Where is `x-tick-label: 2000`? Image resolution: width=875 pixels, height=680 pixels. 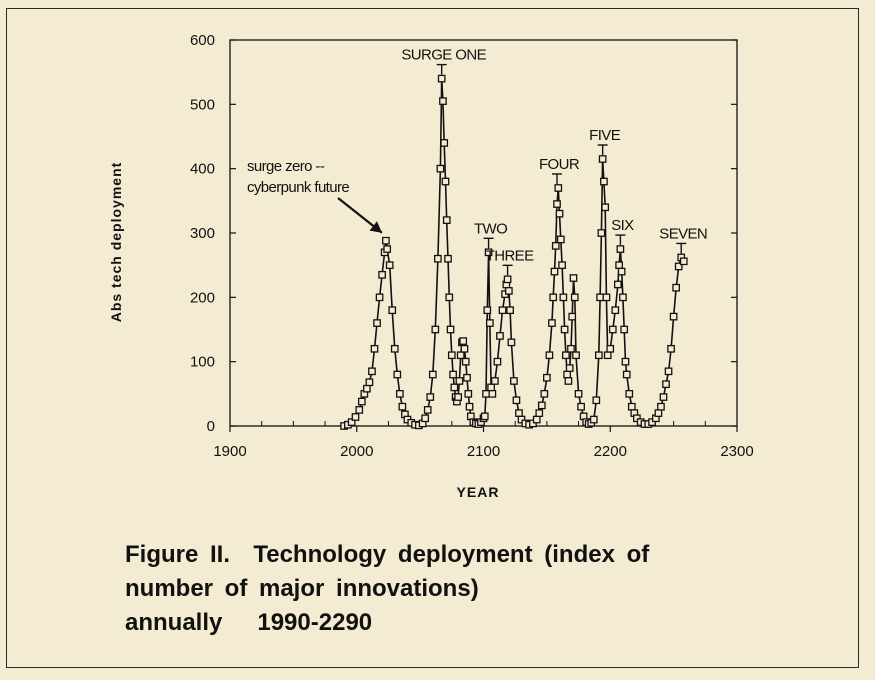
x-tick-label: 2000 is located at coordinates (356, 451).